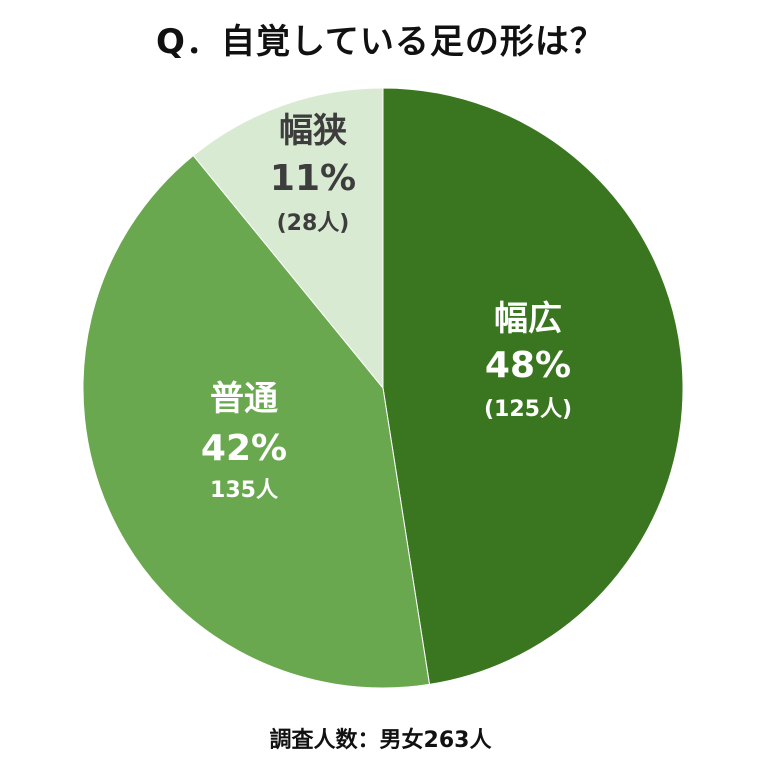  I want to click on slice-count-label: (125人), so click(528, 409).